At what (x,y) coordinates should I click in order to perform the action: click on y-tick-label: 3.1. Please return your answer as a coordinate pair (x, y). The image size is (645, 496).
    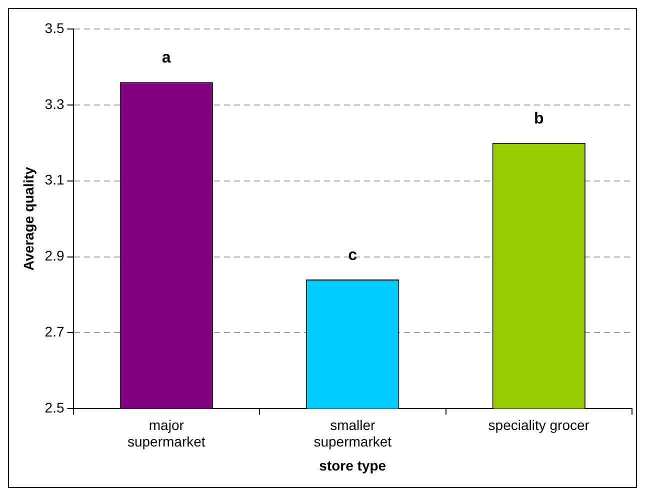
    Looking at the image, I should click on (54, 180).